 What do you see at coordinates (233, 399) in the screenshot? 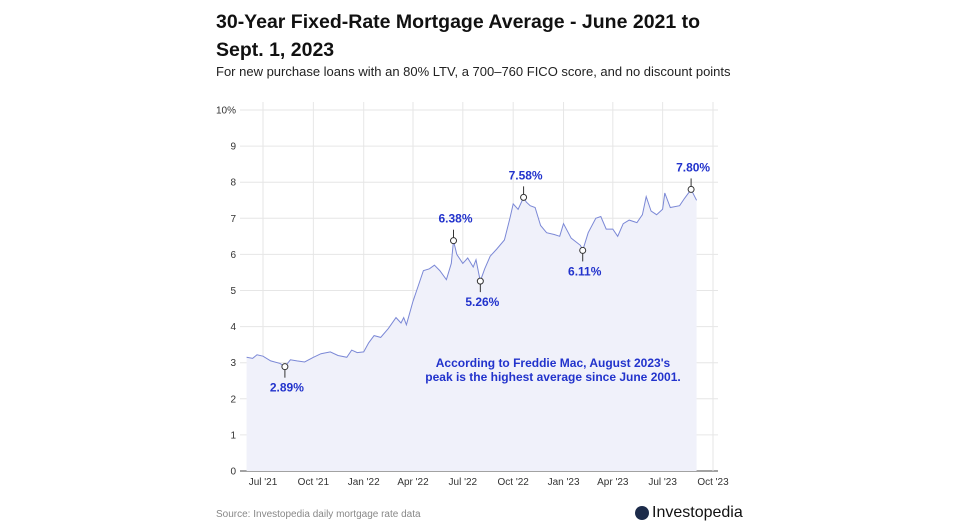
I see `y-tick-label: 2` at bounding box center [233, 399].